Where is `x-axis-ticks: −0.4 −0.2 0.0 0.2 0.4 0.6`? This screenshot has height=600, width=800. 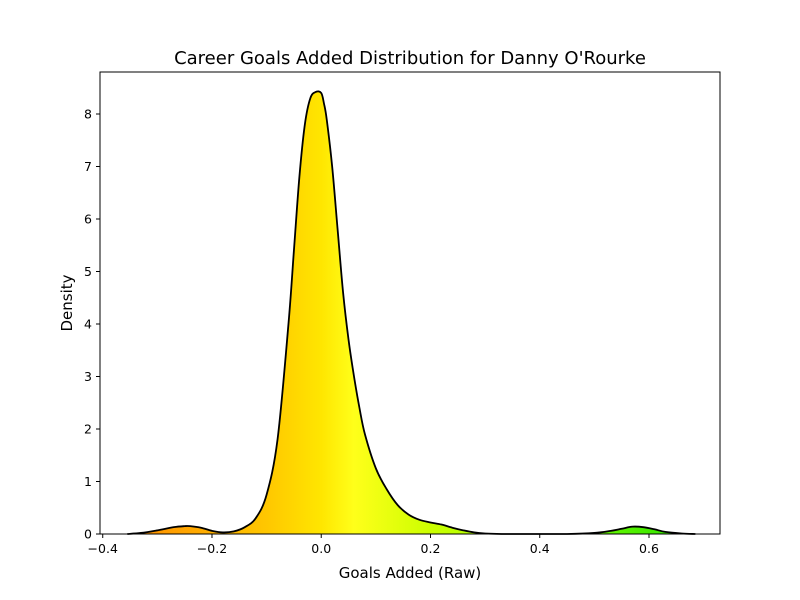 x-axis-ticks: −0.4 −0.2 0.0 0.2 0.4 0.6 is located at coordinates (373, 545).